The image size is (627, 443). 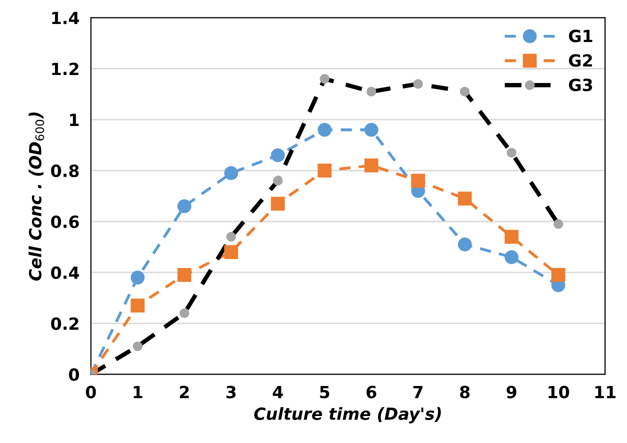 I want to click on x-tick-label: 10, so click(x=559, y=392).